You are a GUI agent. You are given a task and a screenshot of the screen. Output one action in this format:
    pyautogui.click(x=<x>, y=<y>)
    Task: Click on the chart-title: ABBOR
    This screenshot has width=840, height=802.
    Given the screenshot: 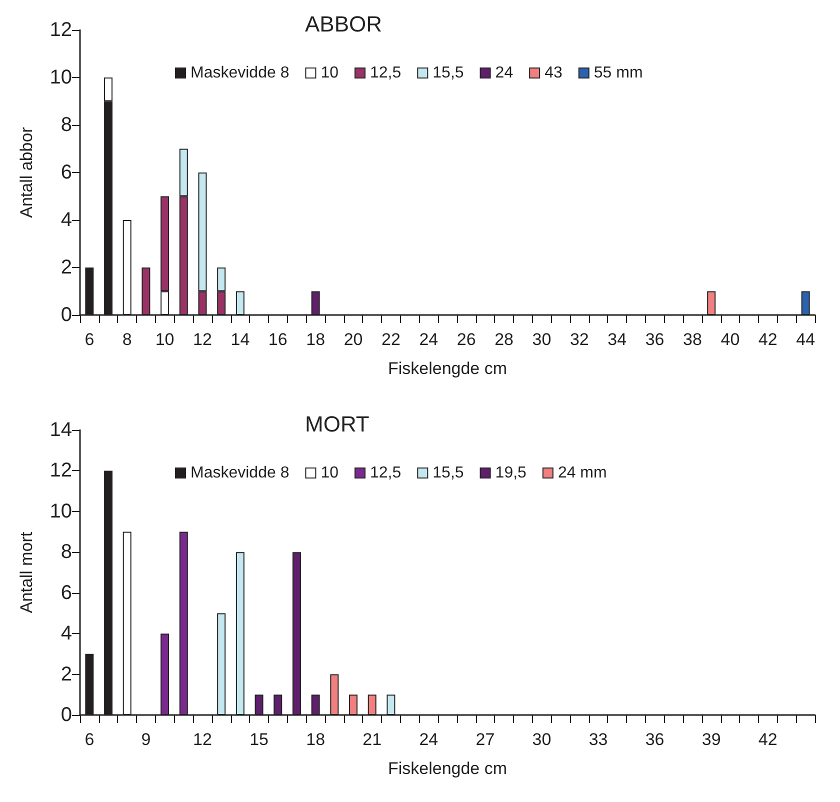 What is the action you would take?
    pyautogui.click(x=343, y=24)
    